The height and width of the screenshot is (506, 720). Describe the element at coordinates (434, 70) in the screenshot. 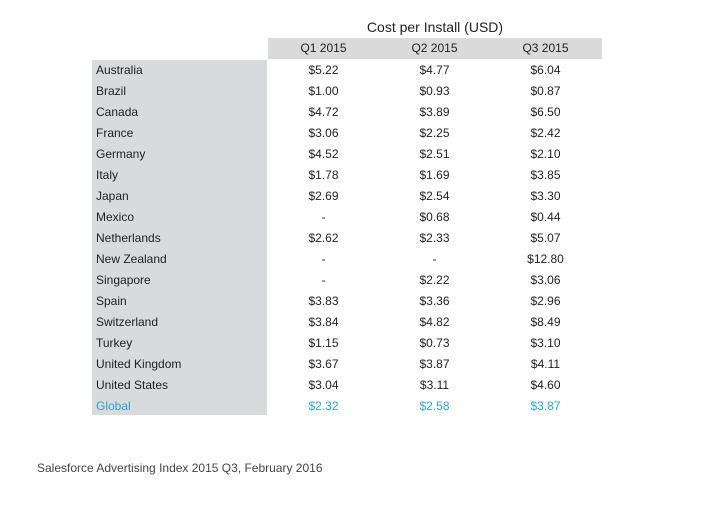

I see `table-cell: $4.77` at that location.